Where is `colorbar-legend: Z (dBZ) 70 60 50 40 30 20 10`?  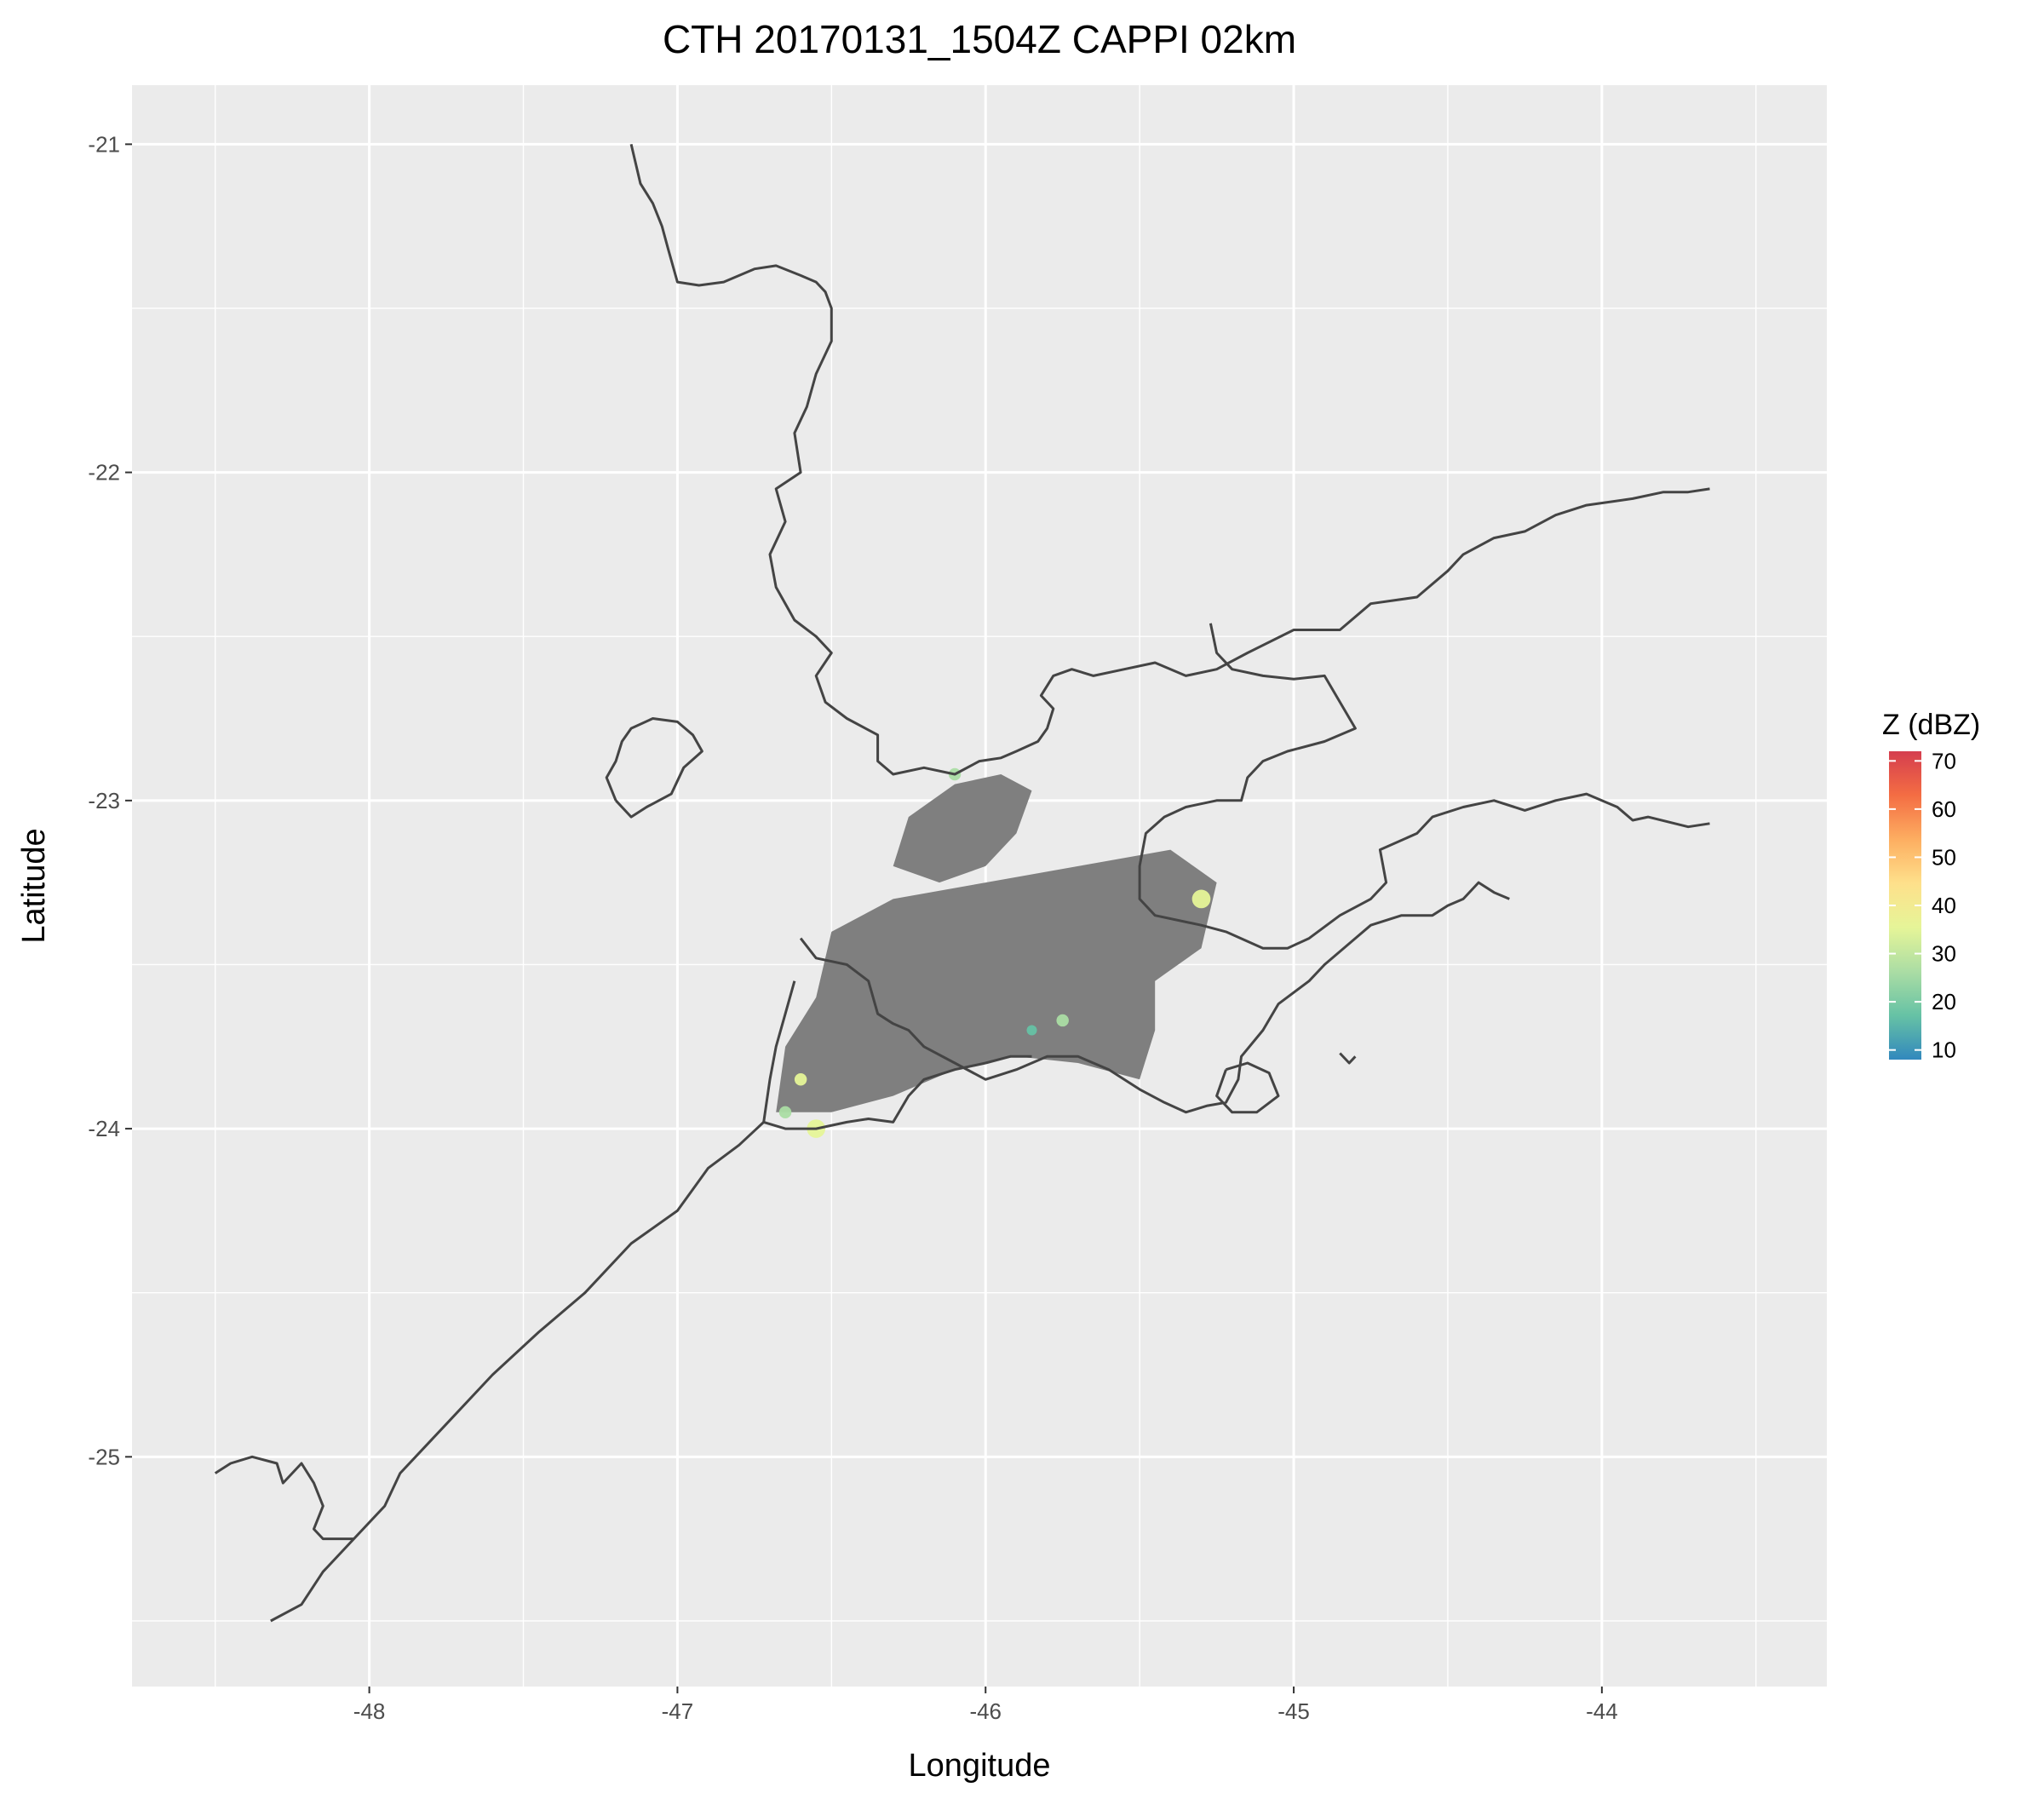
colorbar-legend: Z (dBZ) 70 60 50 40 30 20 10 is located at coordinates (1931, 886).